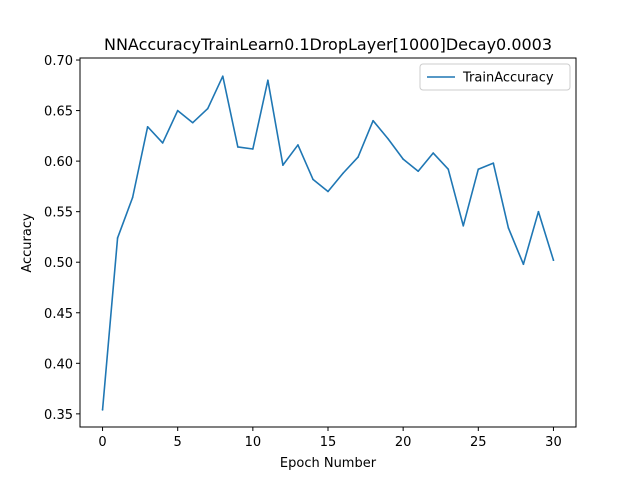  Describe the element at coordinates (328, 463) in the screenshot. I see `x-axis-label: Epoch Number` at that location.